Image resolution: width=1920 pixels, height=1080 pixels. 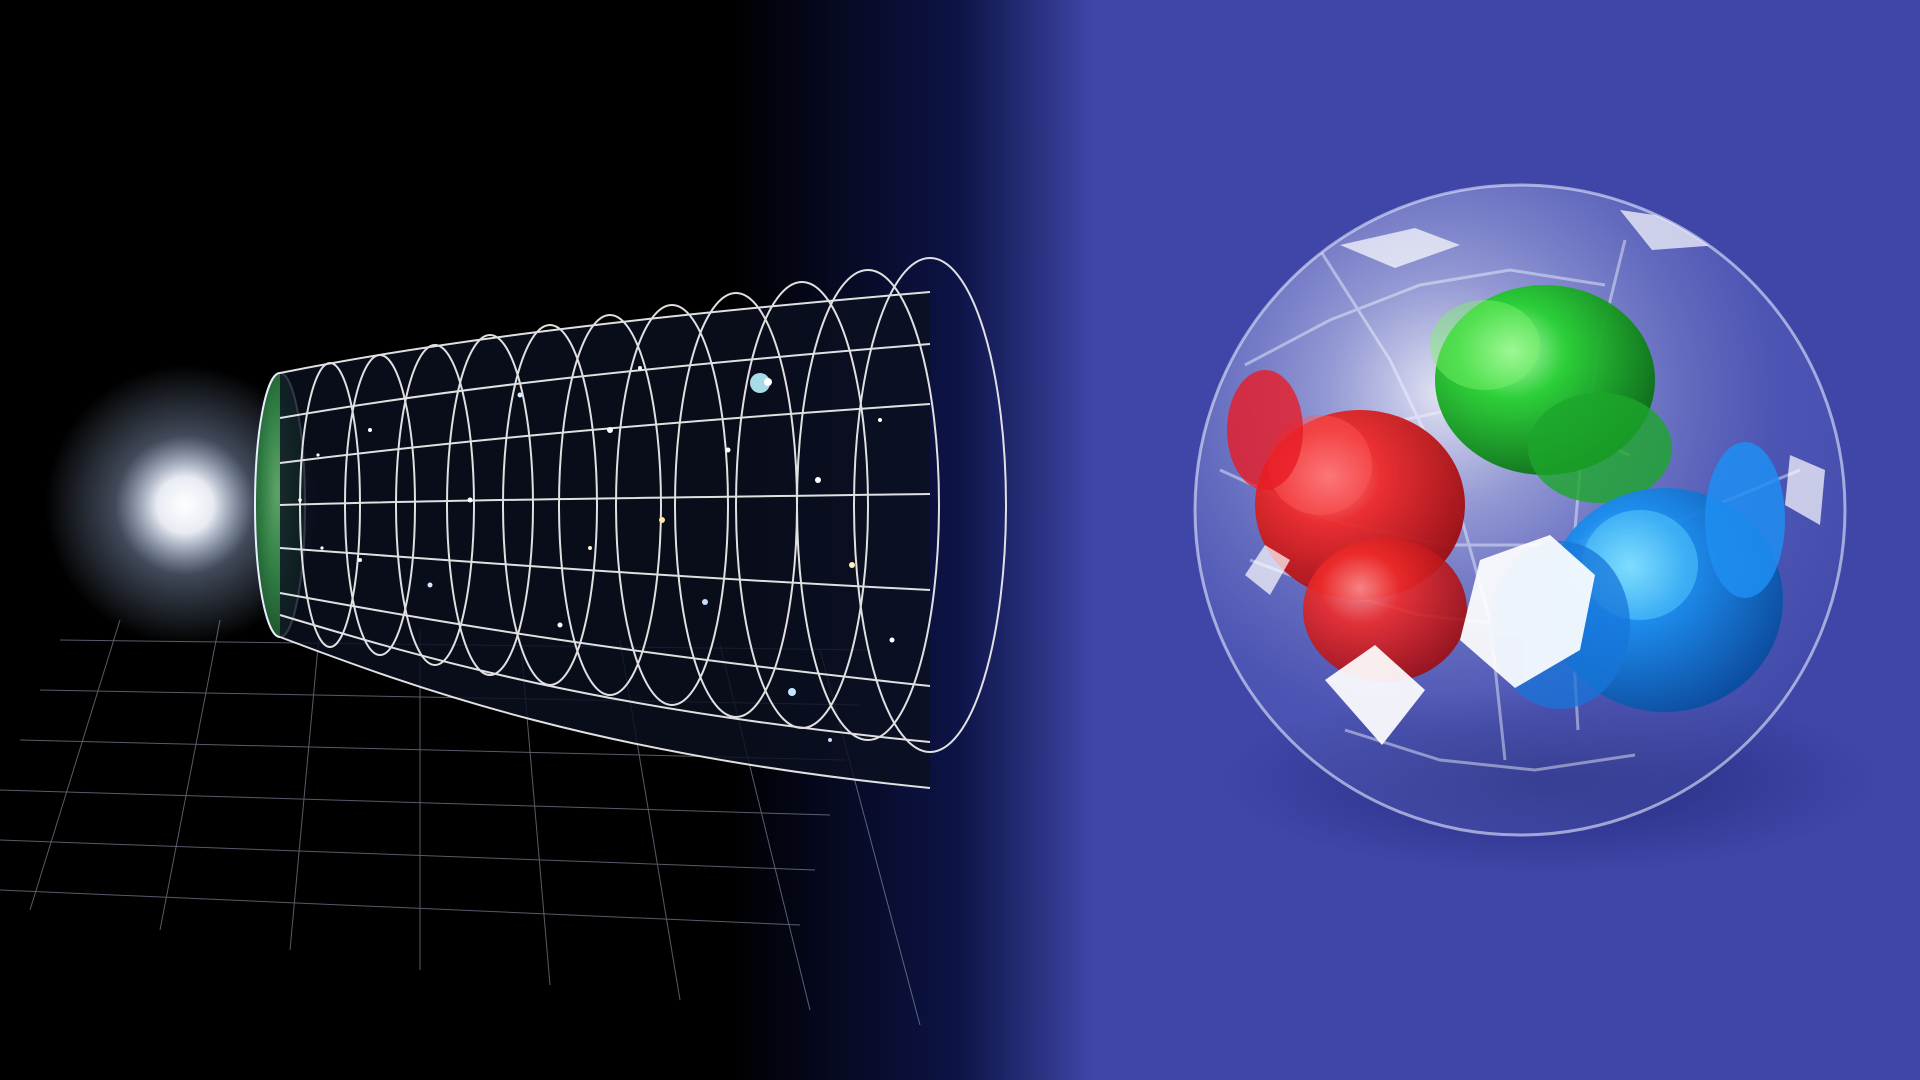 I want to click on red-quark-cluster, so click(x=1347, y=526).